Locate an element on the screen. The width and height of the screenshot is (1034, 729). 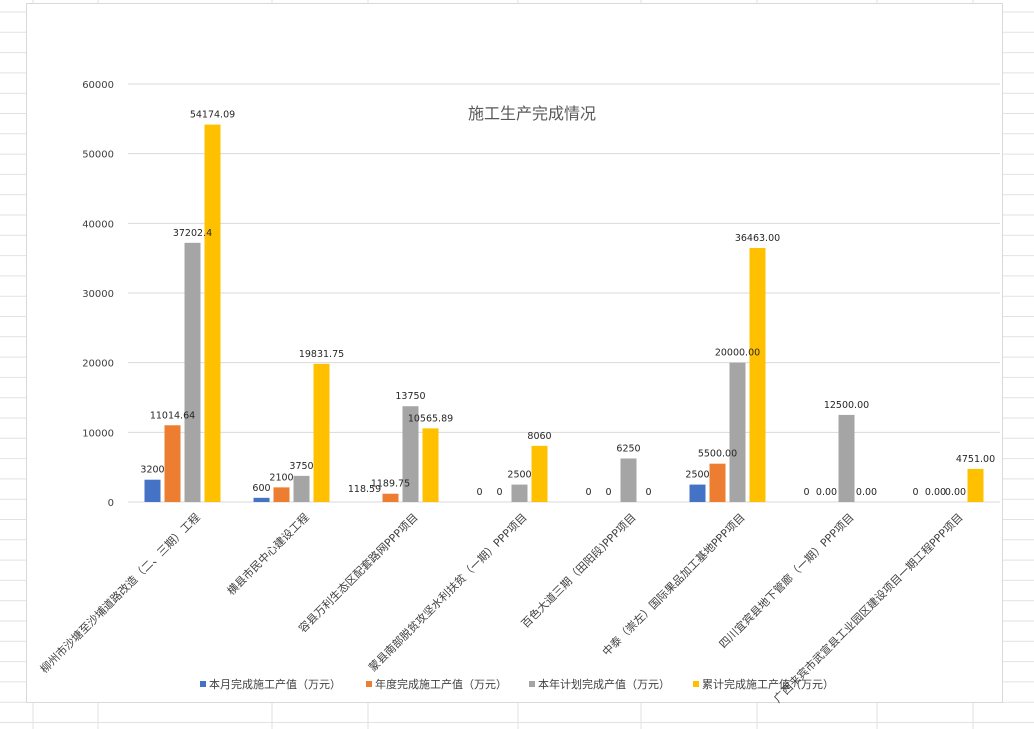
y-axis-tick-labels: 0 10000 20000 30000 40000 50000 60000 is located at coordinates (98, 294).